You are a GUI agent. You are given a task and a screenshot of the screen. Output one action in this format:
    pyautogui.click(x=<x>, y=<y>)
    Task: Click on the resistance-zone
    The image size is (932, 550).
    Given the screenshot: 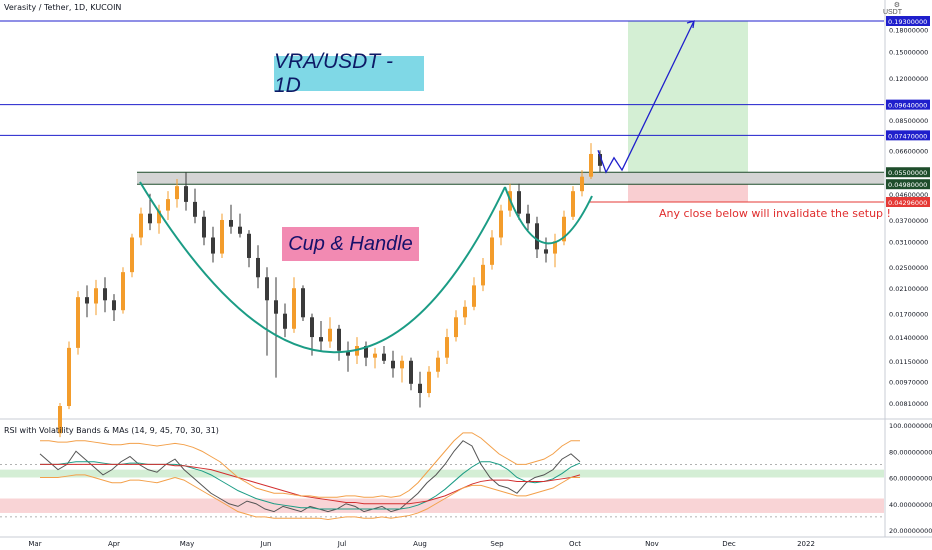 What is the action you would take?
    pyautogui.click(x=510, y=178)
    